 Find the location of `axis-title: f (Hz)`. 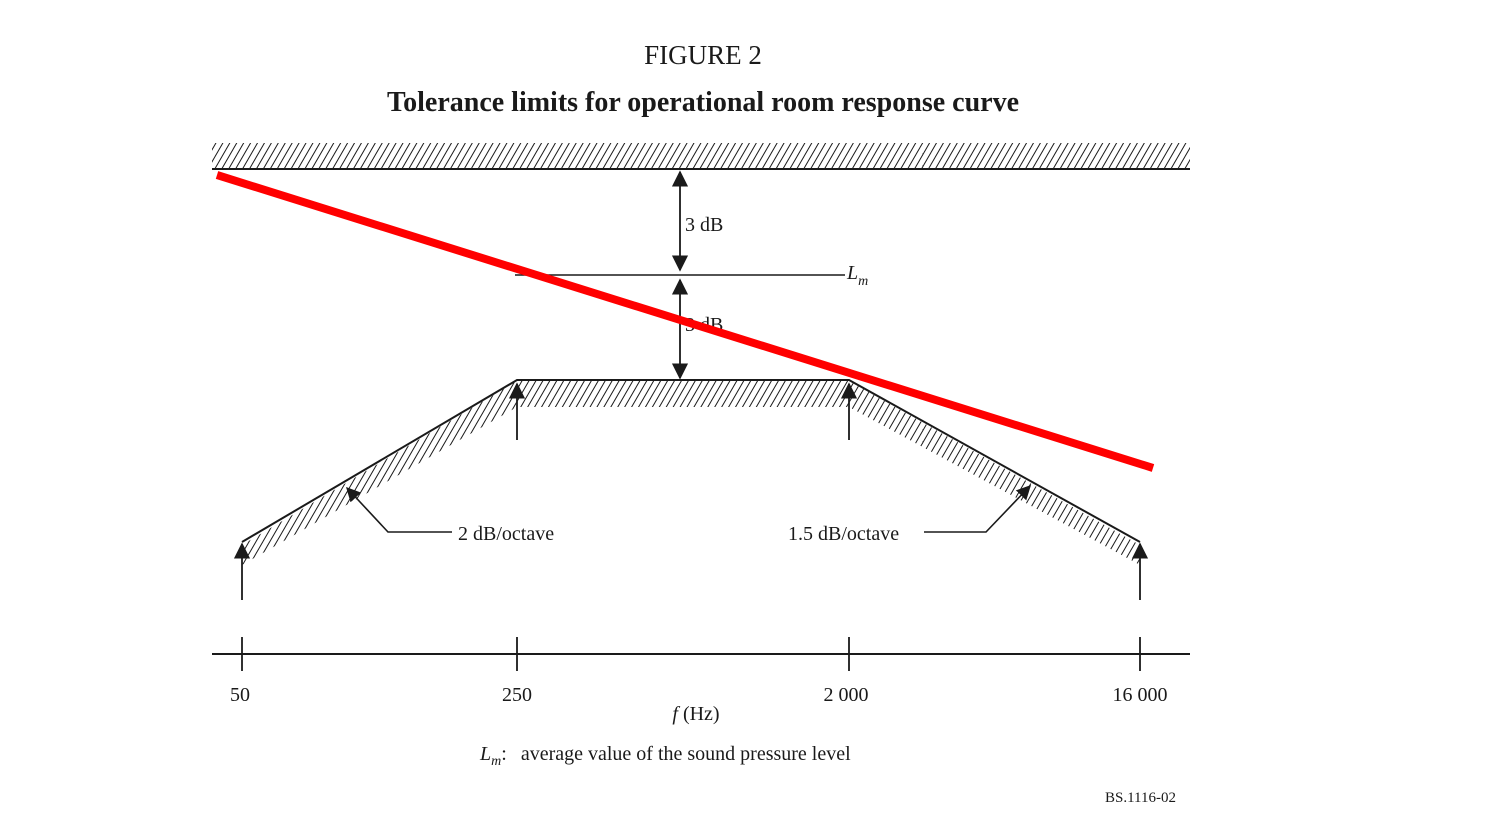

axis-title: f (Hz) is located at coordinates (695, 714).